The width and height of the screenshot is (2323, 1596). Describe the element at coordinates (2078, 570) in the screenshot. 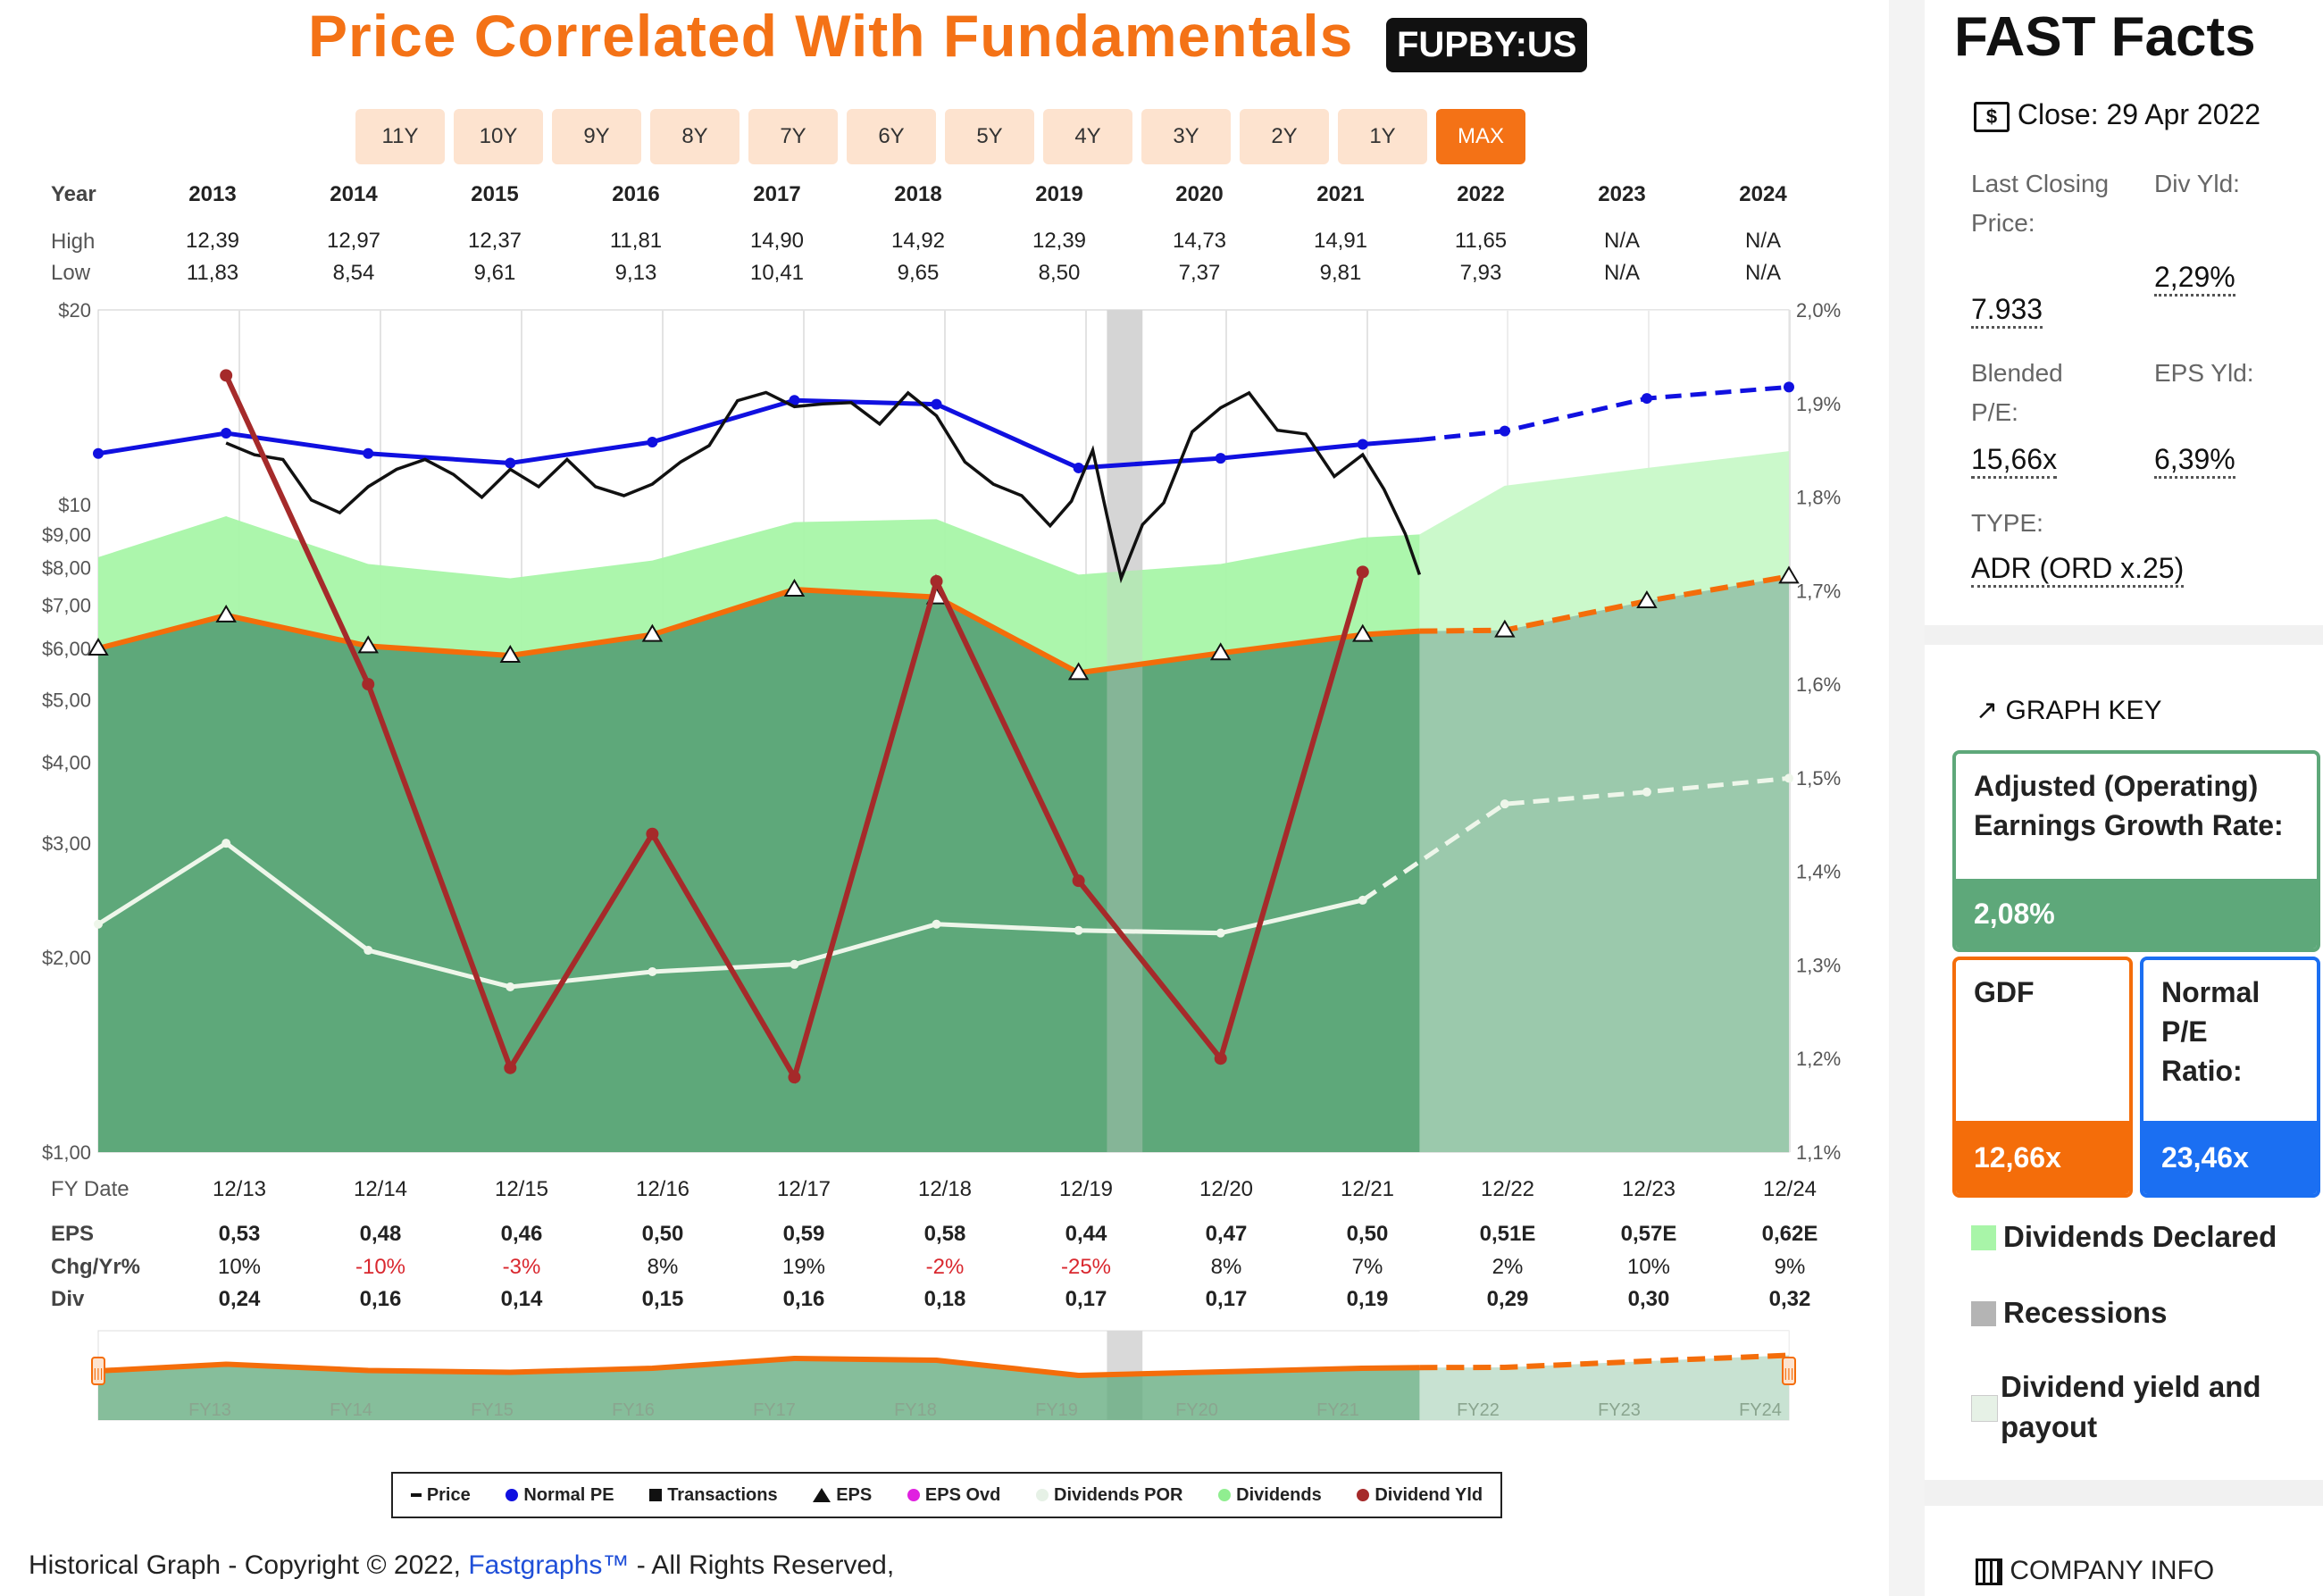

I see `type-value: ADR (ORD x.25)` at that location.